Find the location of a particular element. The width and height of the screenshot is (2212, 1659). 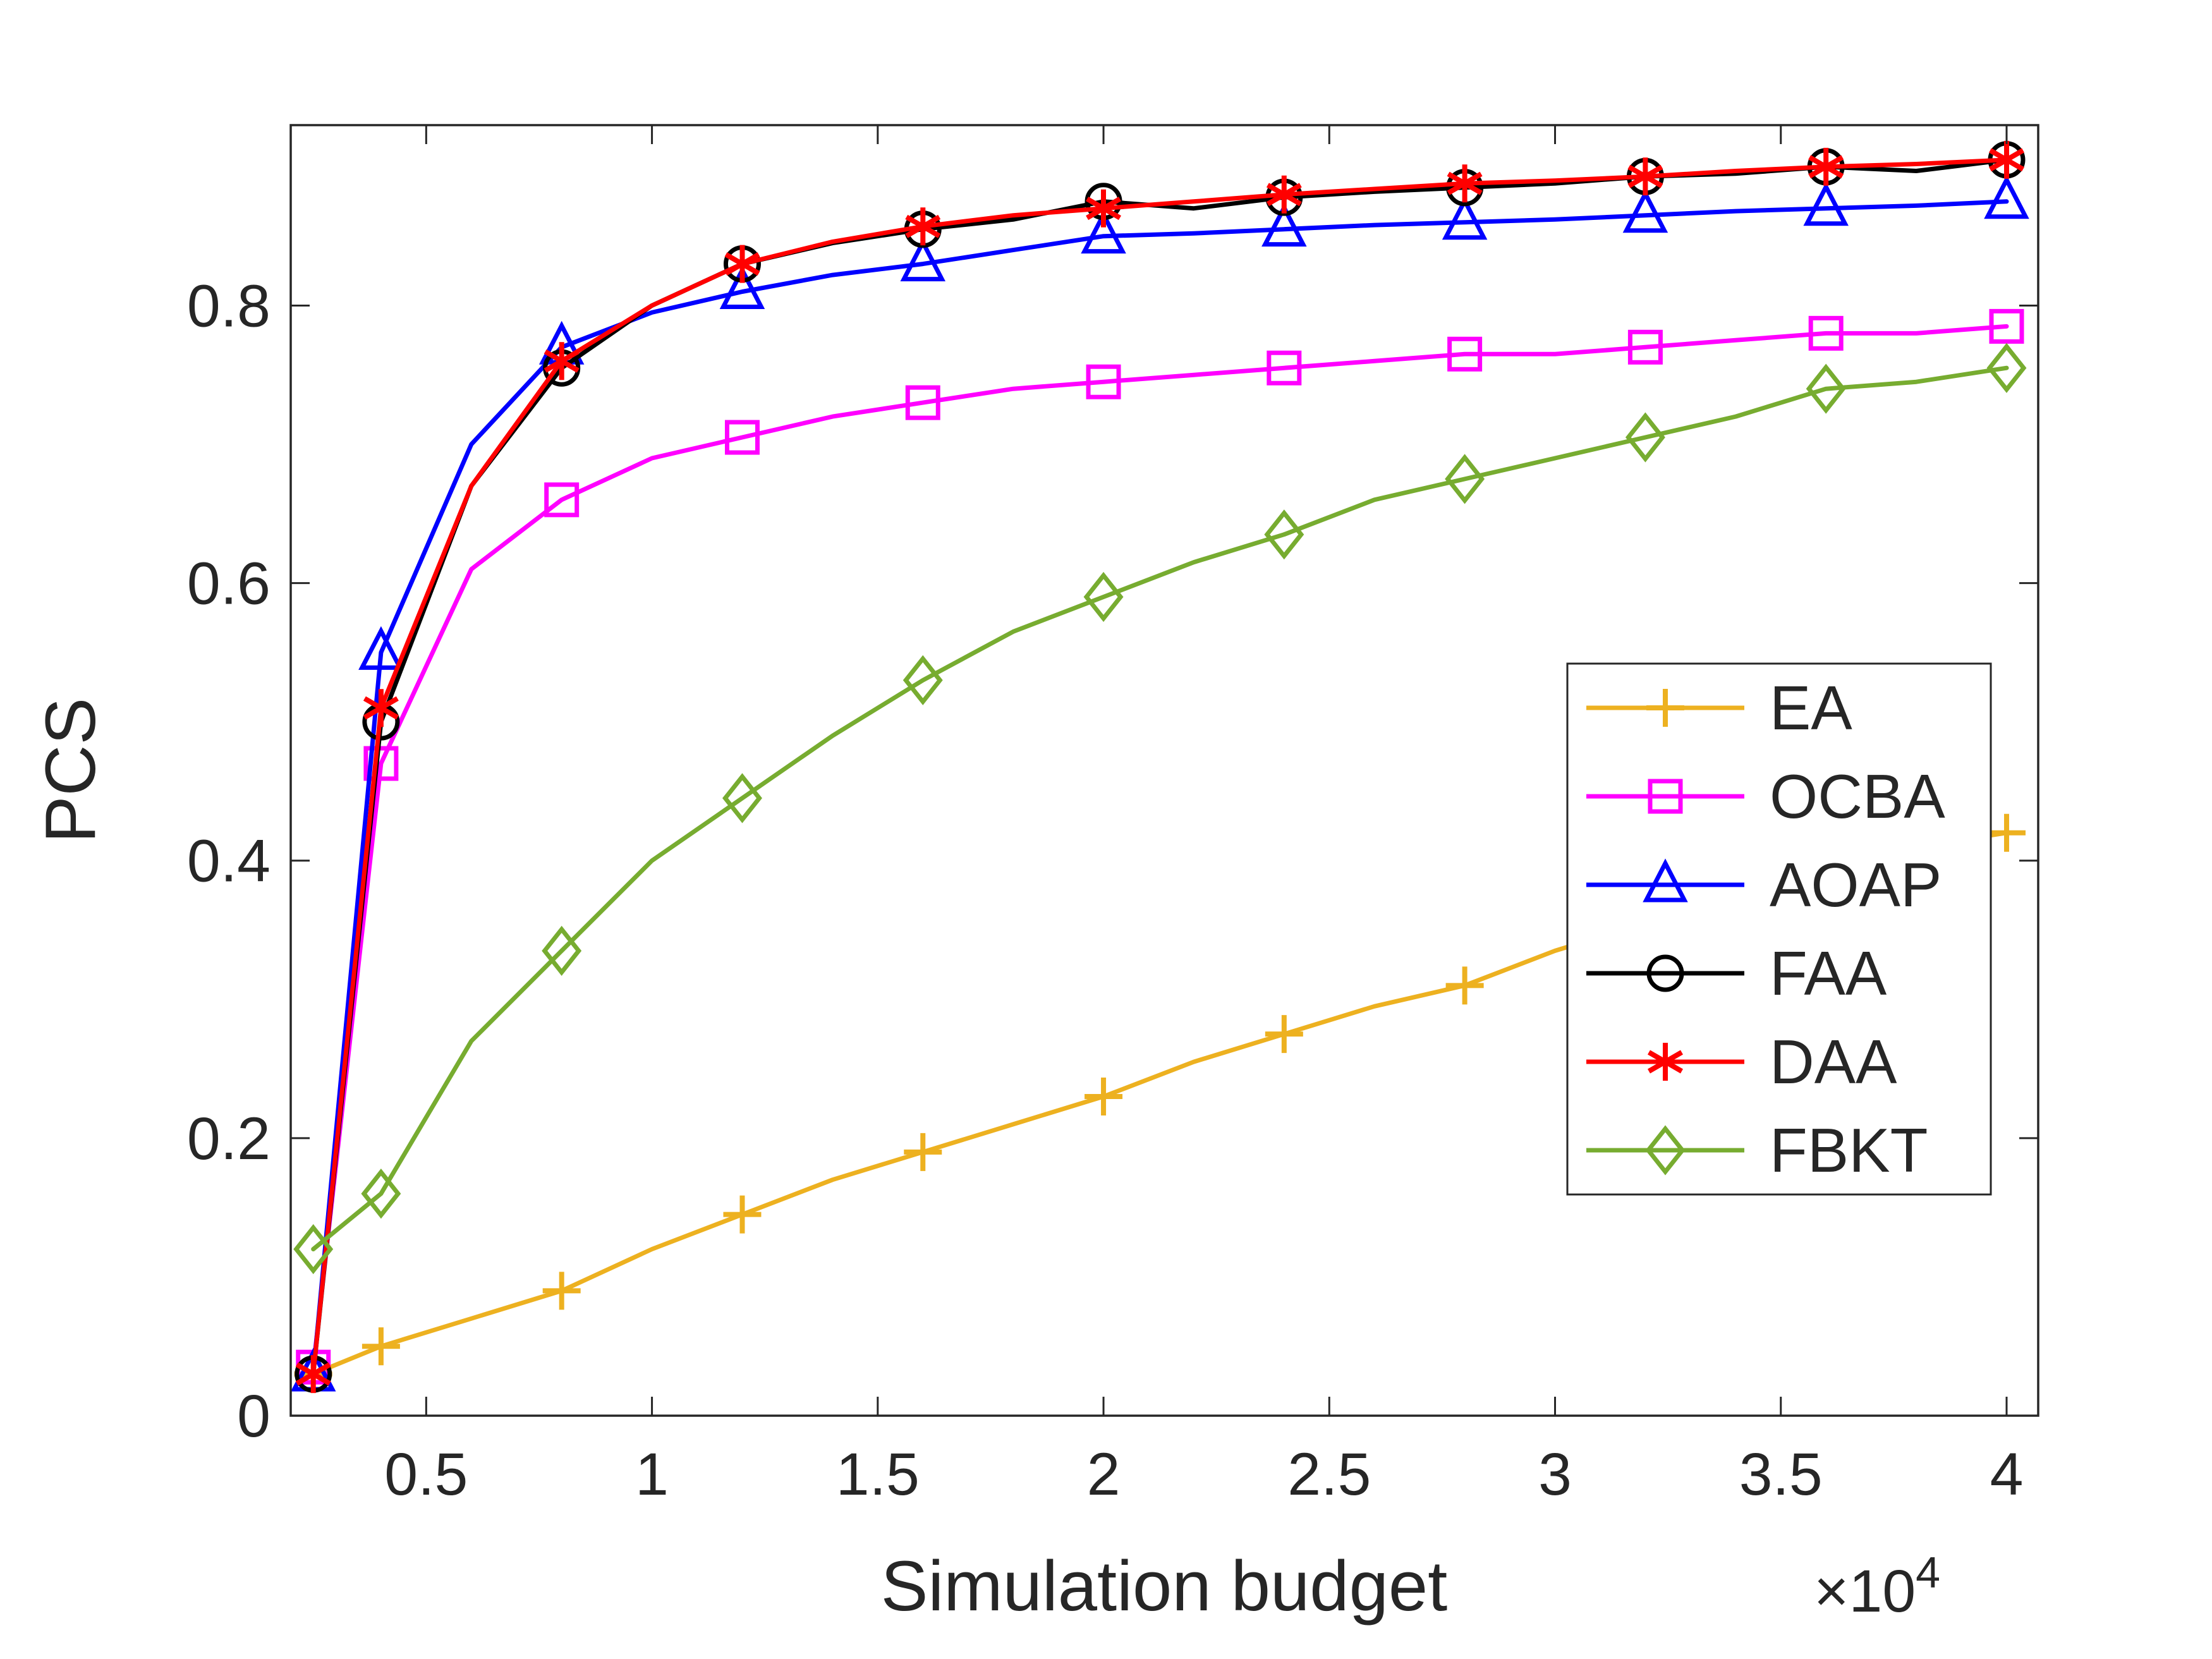

y-tick-label: 0.4 is located at coordinates (229, 861).